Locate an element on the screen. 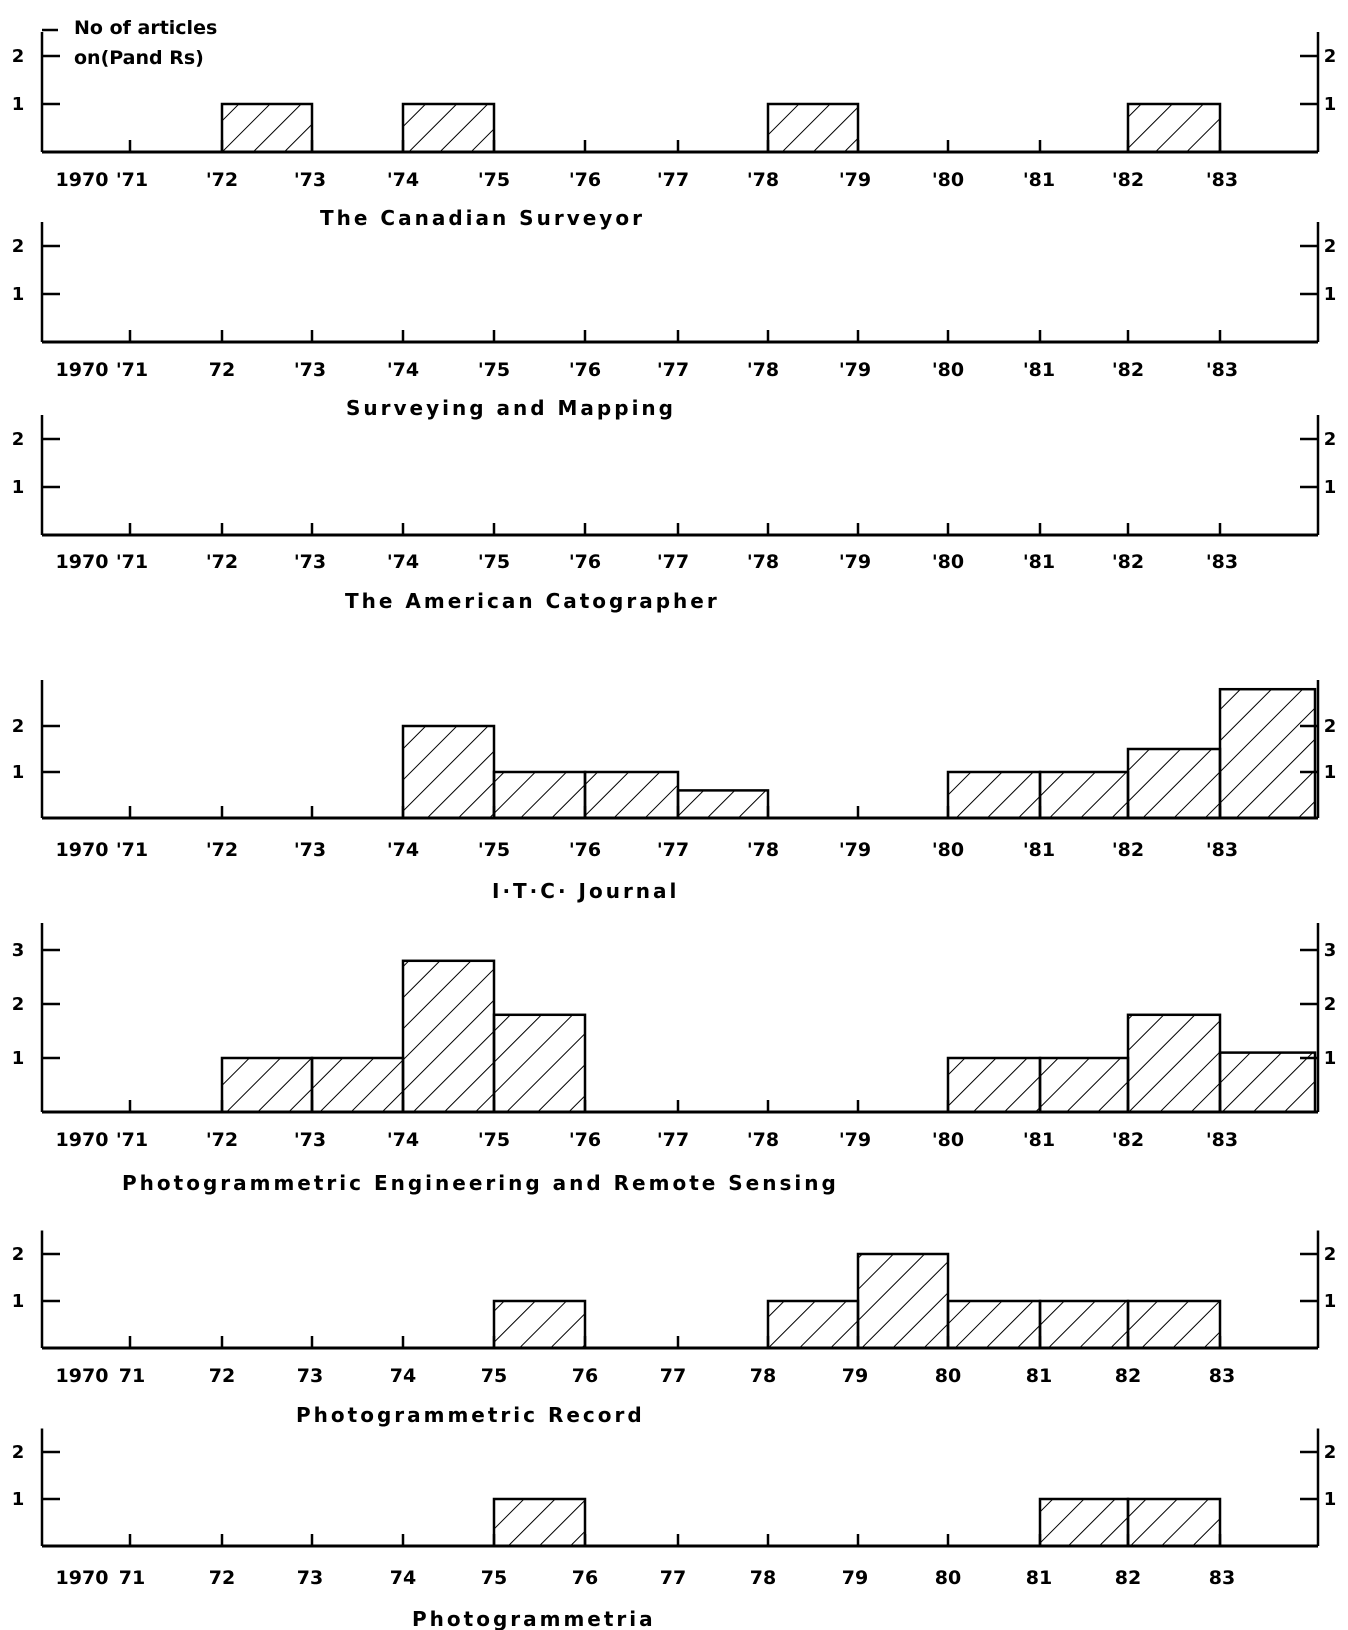 This screenshot has height=1630, width=1348. panel-title: The American Catographer is located at coordinates (532, 601).